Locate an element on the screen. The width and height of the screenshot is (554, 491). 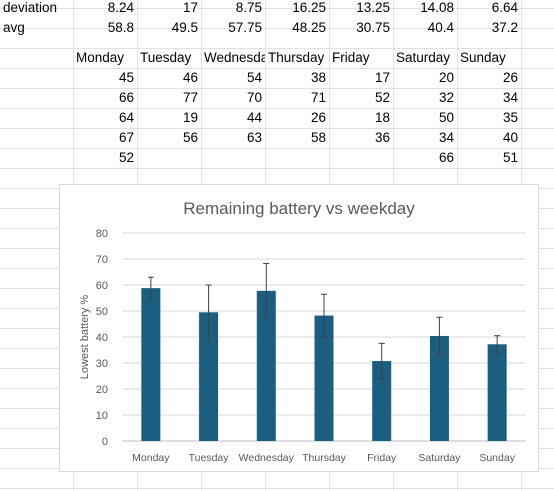
data-cell: 58.8 is located at coordinates (120, 27).